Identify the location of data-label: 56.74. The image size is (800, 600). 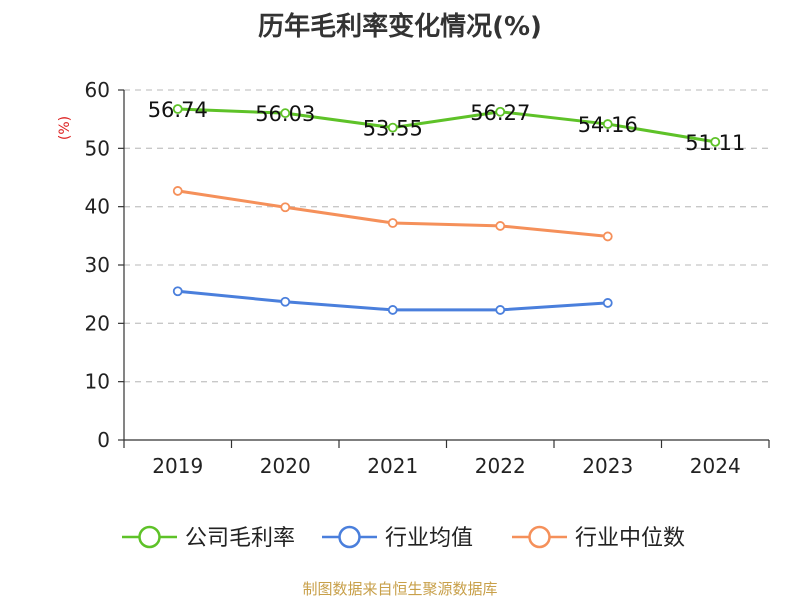
(178, 110).